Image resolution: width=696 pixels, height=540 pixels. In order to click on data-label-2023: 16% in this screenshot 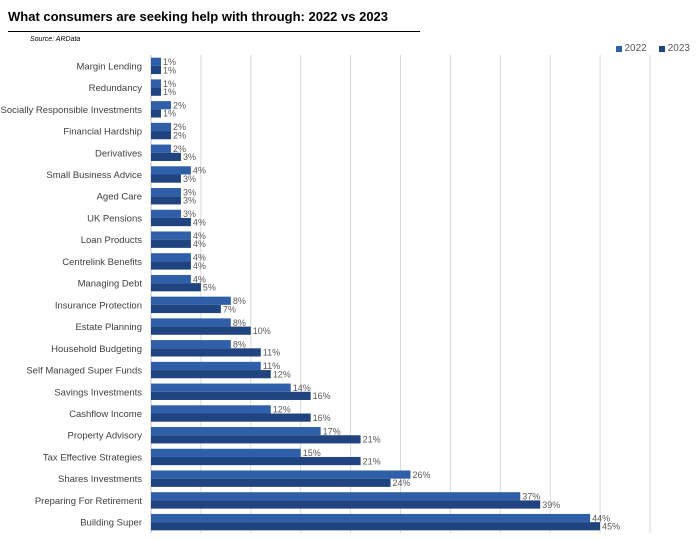, I will do `click(322, 418)`.